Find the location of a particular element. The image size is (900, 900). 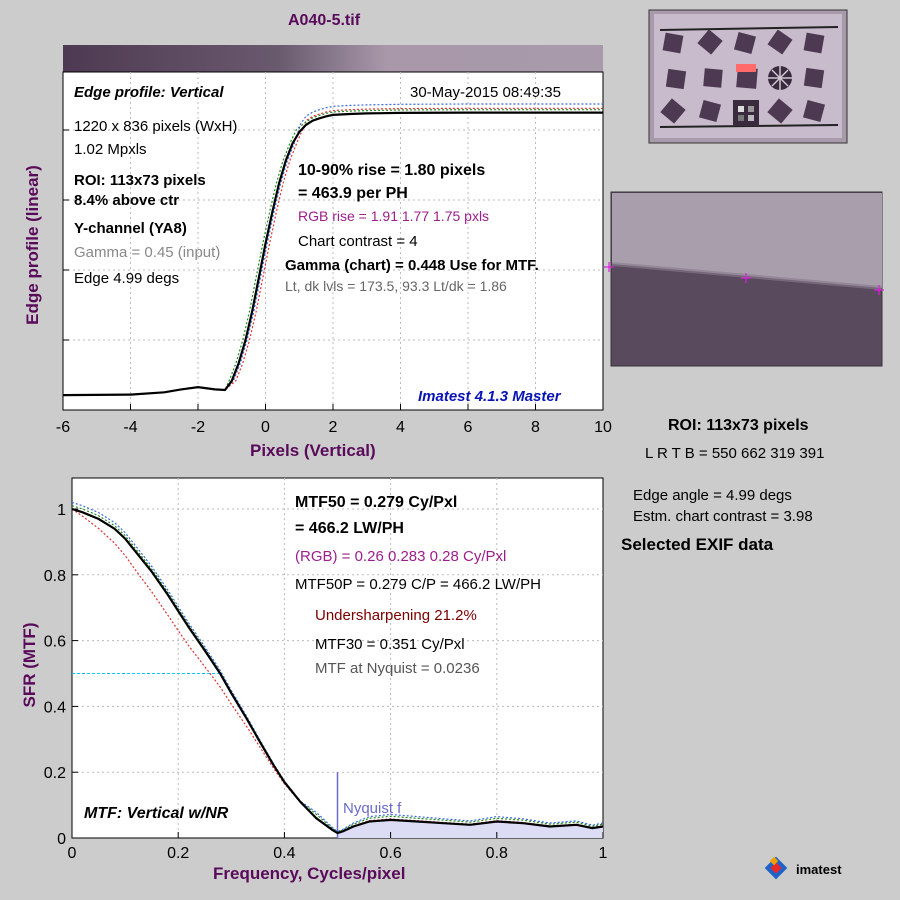

undersharpening: Undersharpening 21.2% is located at coordinates (396, 615).